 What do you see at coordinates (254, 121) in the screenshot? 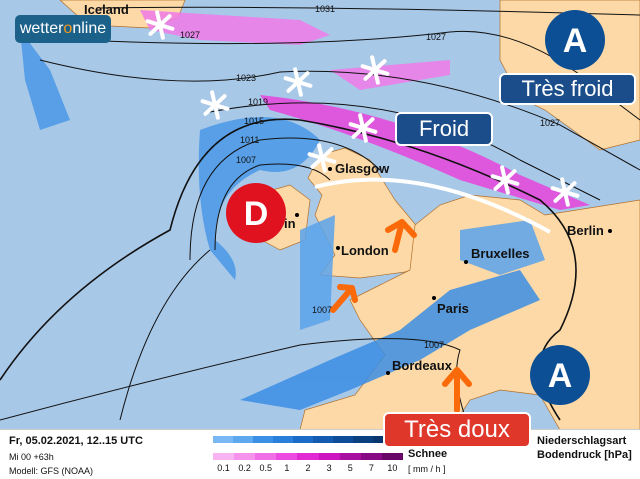
I see `isobar-label: 1015` at bounding box center [254, 121].